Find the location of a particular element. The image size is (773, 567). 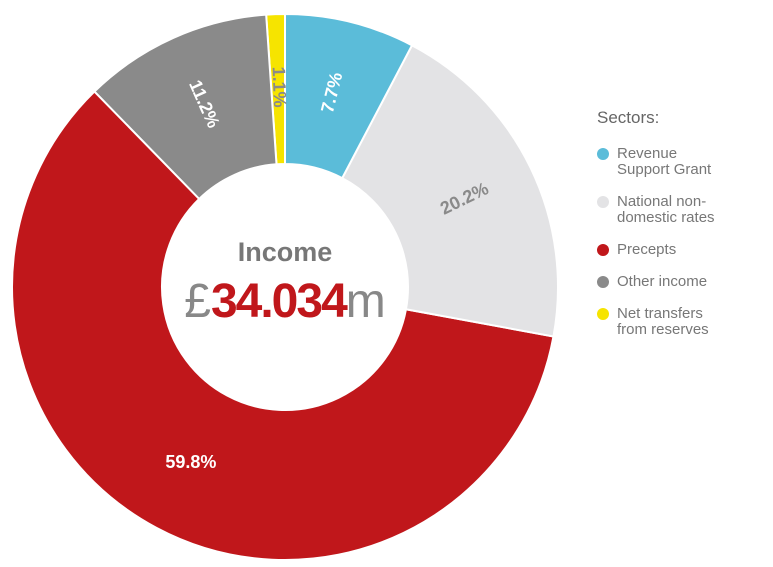

legend-item: Precepts is located at coordinates (685, 250).